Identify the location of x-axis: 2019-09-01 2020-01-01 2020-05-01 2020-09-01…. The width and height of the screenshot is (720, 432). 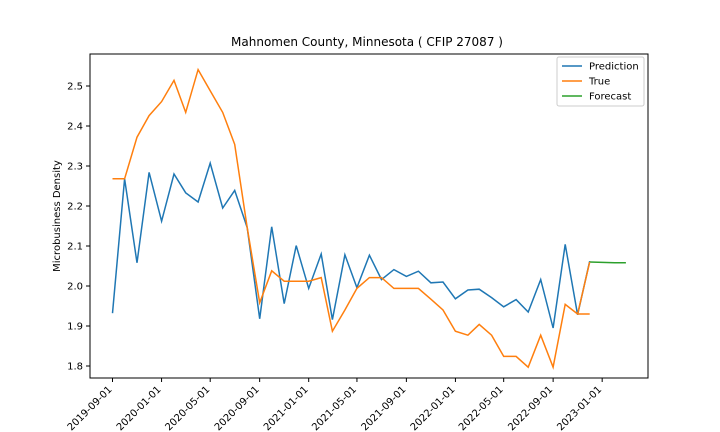
(335, 405).